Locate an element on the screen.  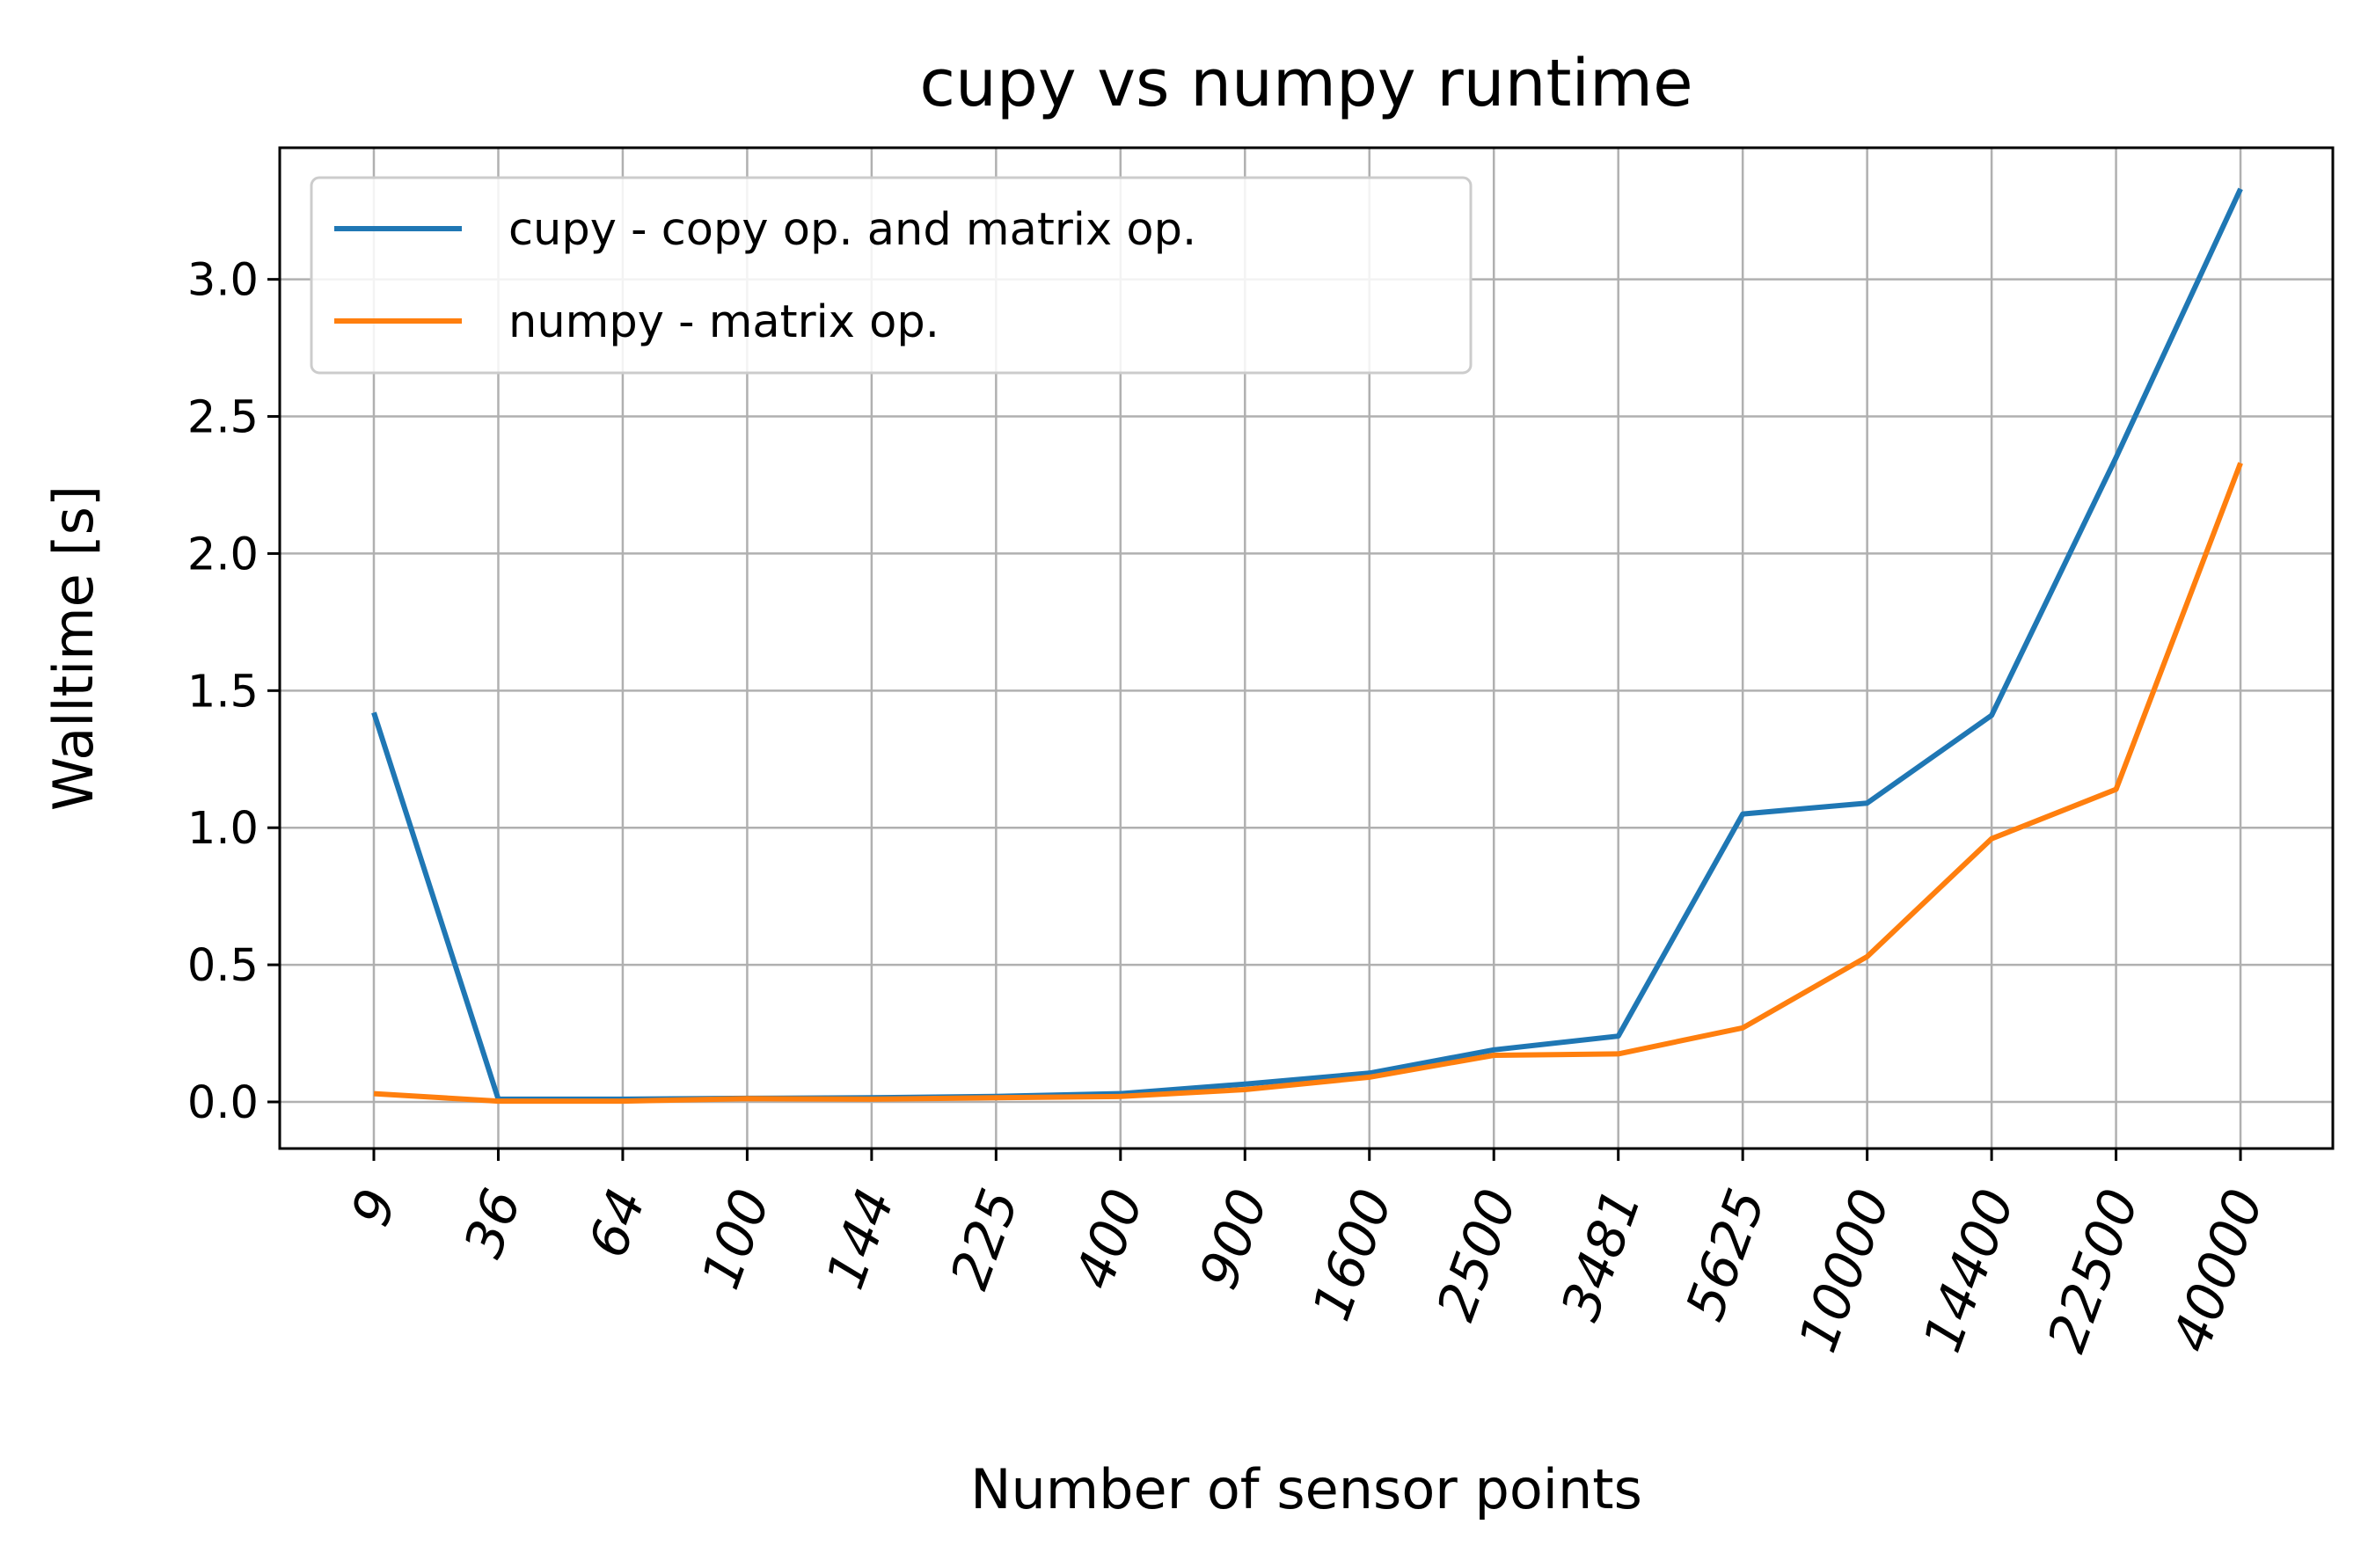
legend-box is located at coordinates (891, 275).